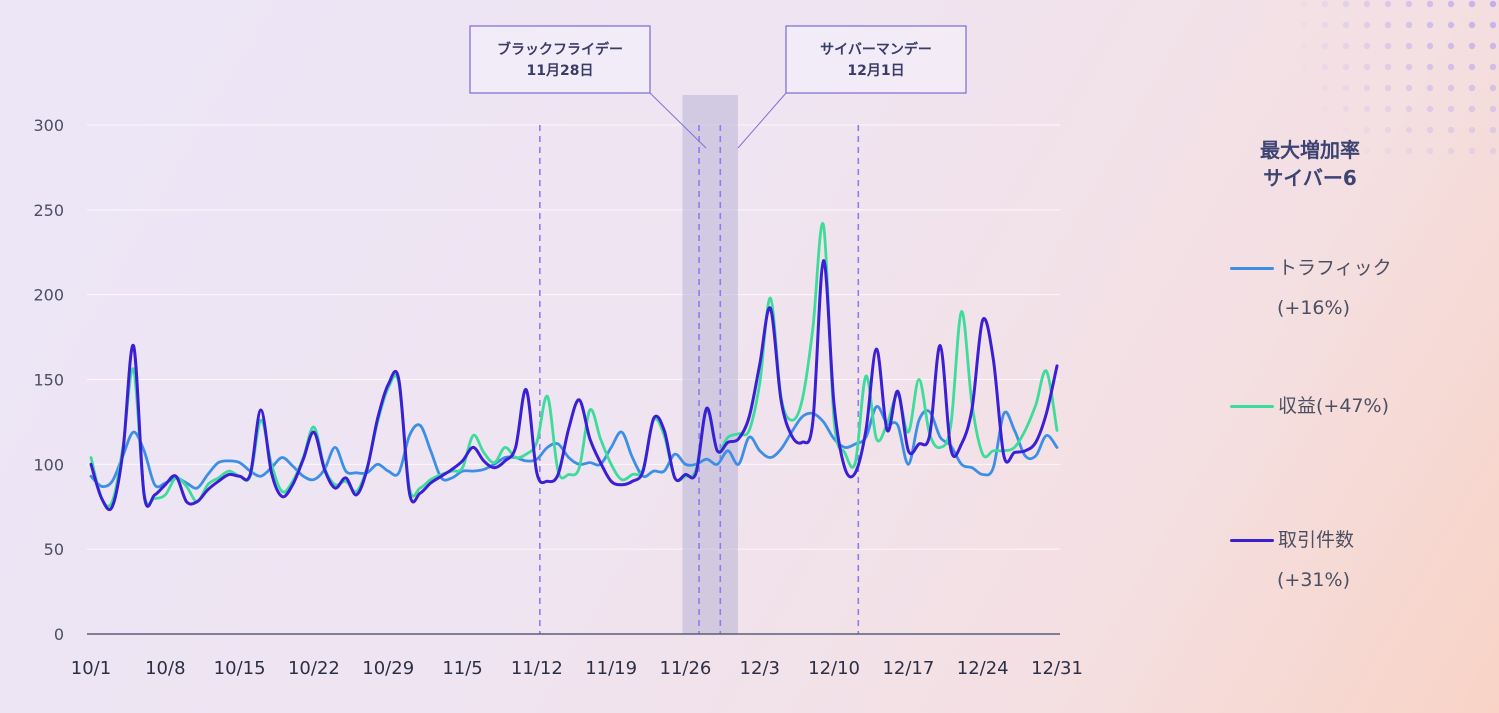  I want to click on y-tick-label: 50, so click(54, 549).